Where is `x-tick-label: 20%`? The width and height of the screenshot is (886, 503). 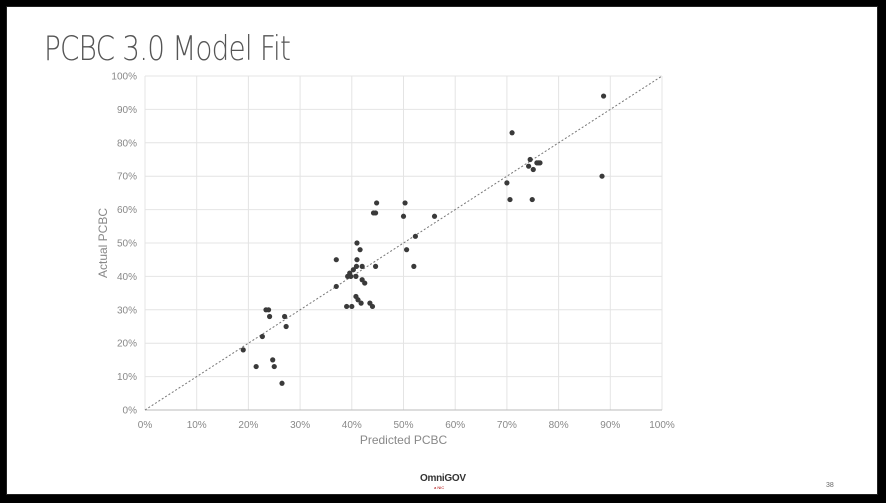
x-tick-label: 20% is located at coordinates (248, 425).